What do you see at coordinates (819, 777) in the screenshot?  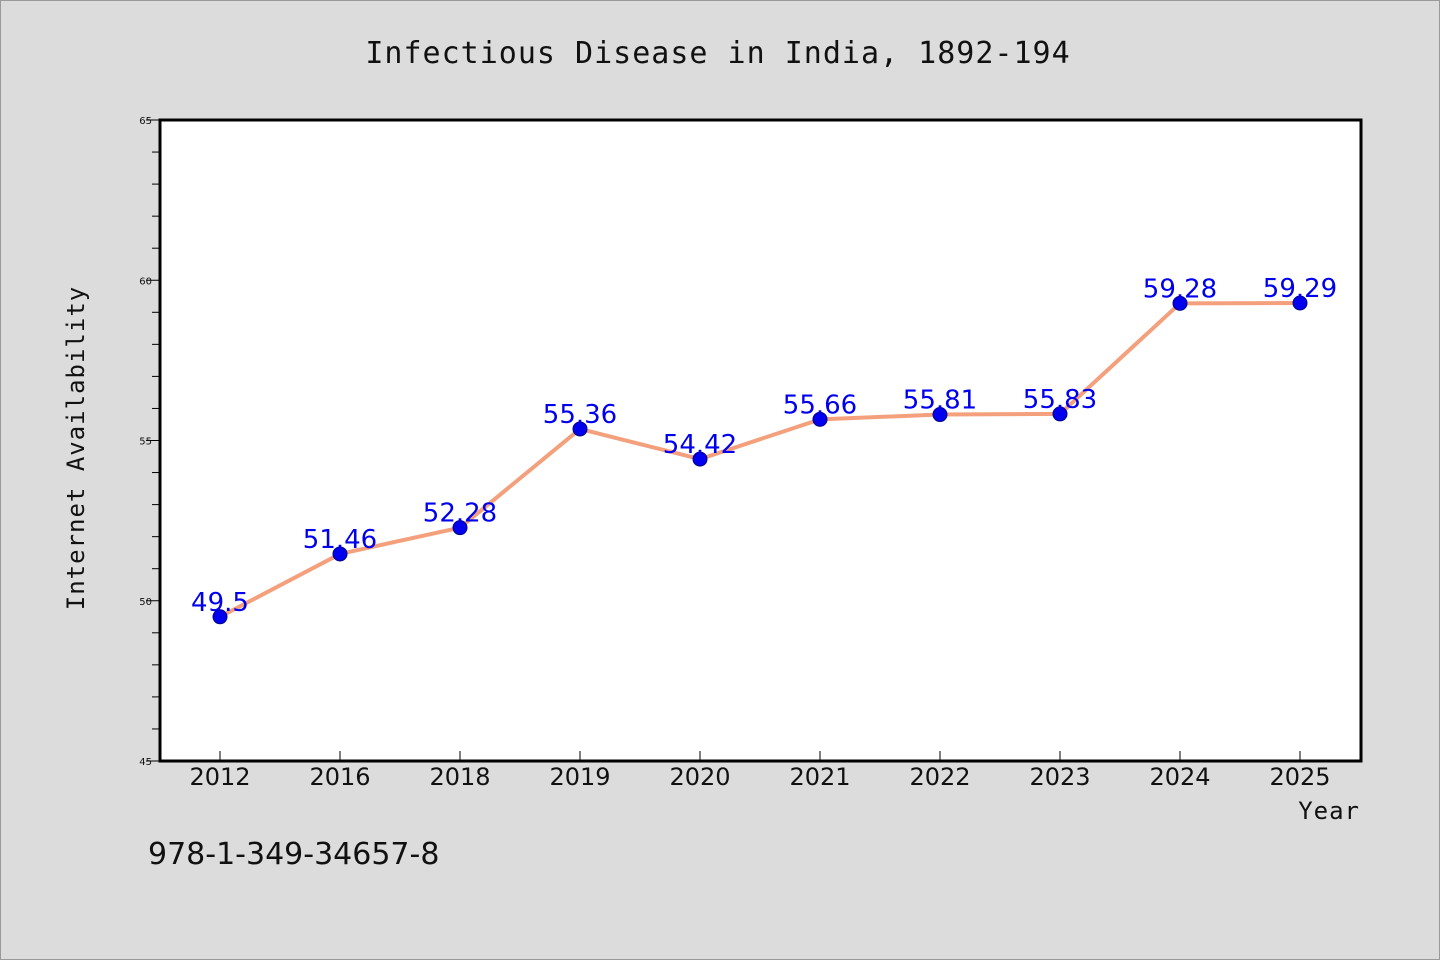 I see `x-tick-label: 2021` at bounding box center [819, 777].